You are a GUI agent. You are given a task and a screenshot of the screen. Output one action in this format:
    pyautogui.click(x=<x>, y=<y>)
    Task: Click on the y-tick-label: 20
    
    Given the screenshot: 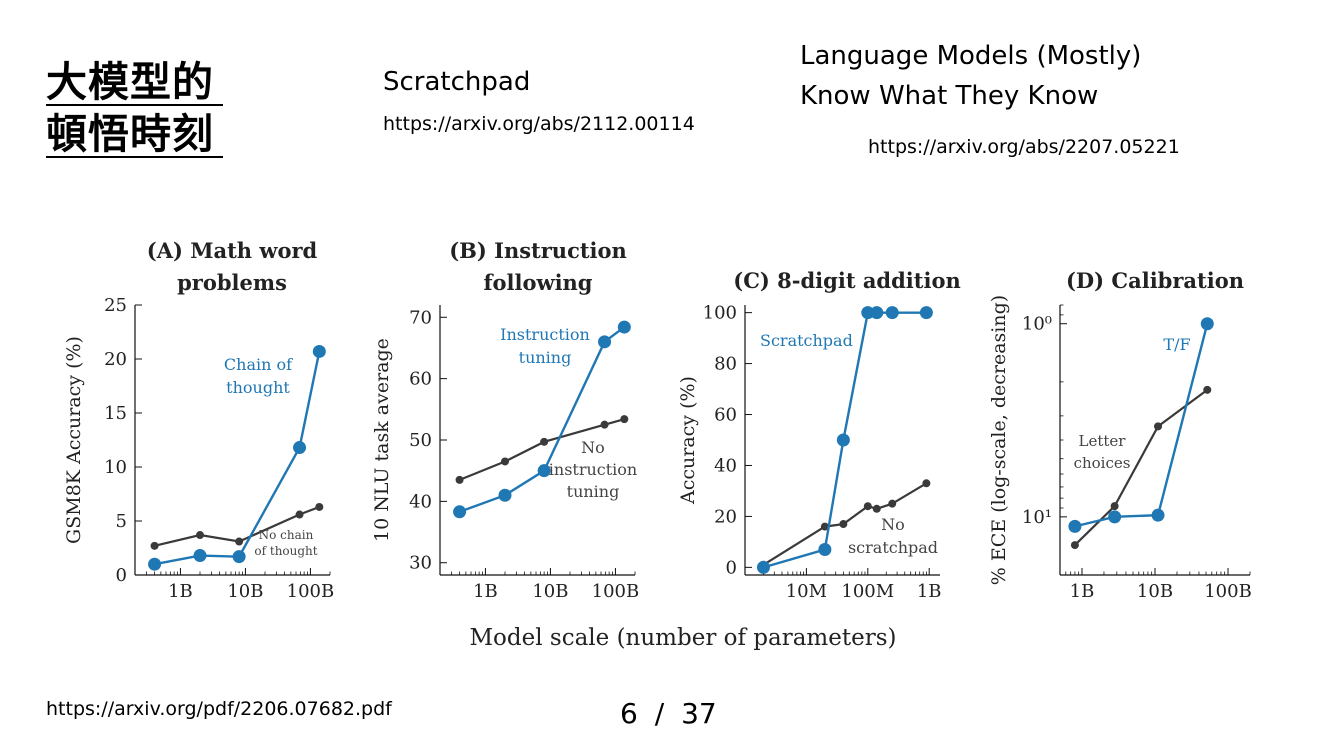 What is the action you would take?
    pyautogui.click(x=115, y=359)
    